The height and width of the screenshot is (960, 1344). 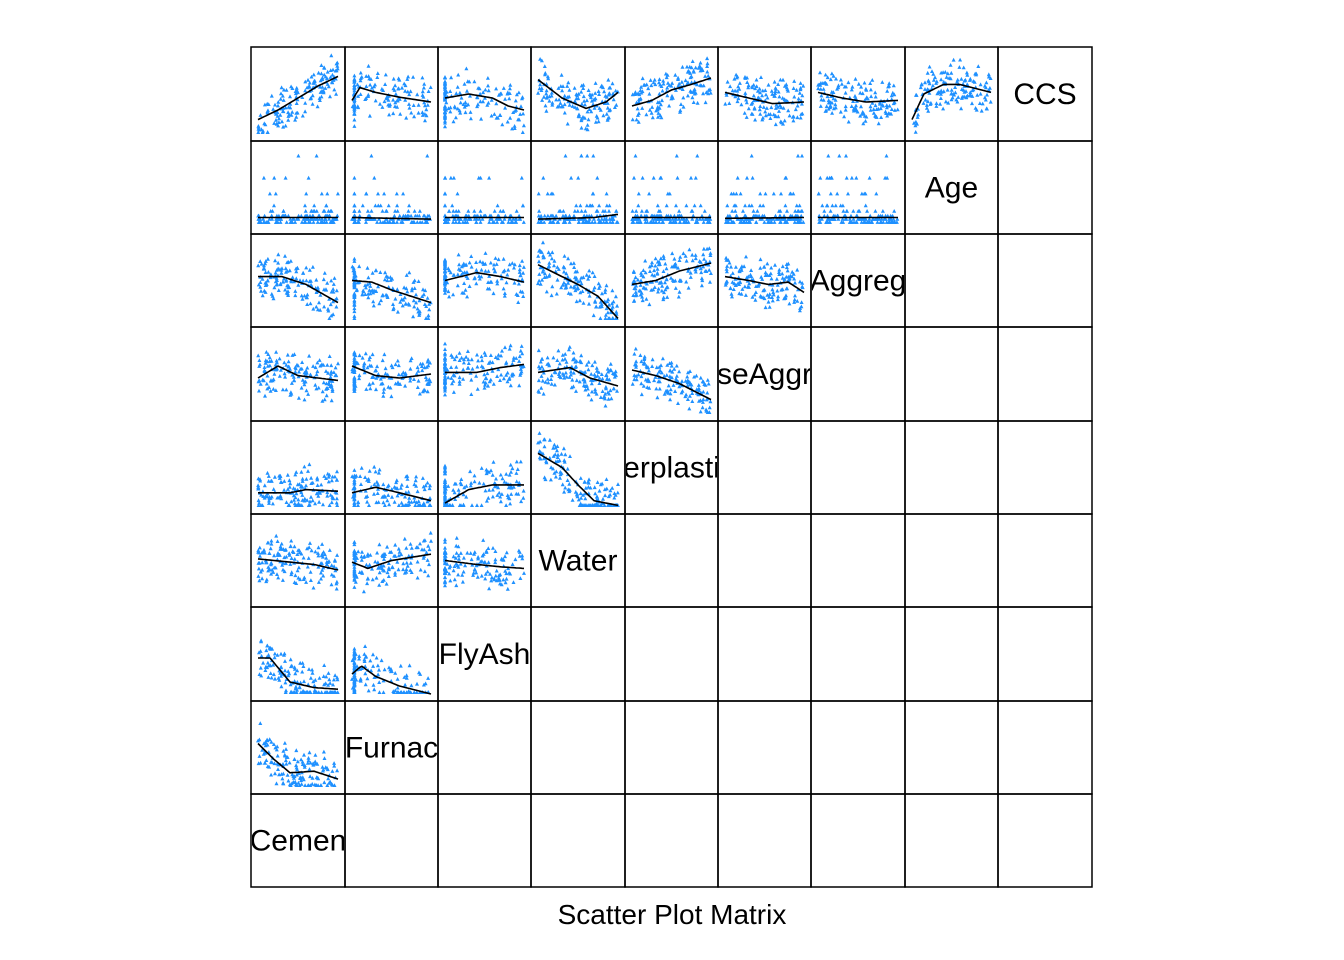 I want to click on scatter-panel-CCS-vs-Water, so click(x=578, y=94).